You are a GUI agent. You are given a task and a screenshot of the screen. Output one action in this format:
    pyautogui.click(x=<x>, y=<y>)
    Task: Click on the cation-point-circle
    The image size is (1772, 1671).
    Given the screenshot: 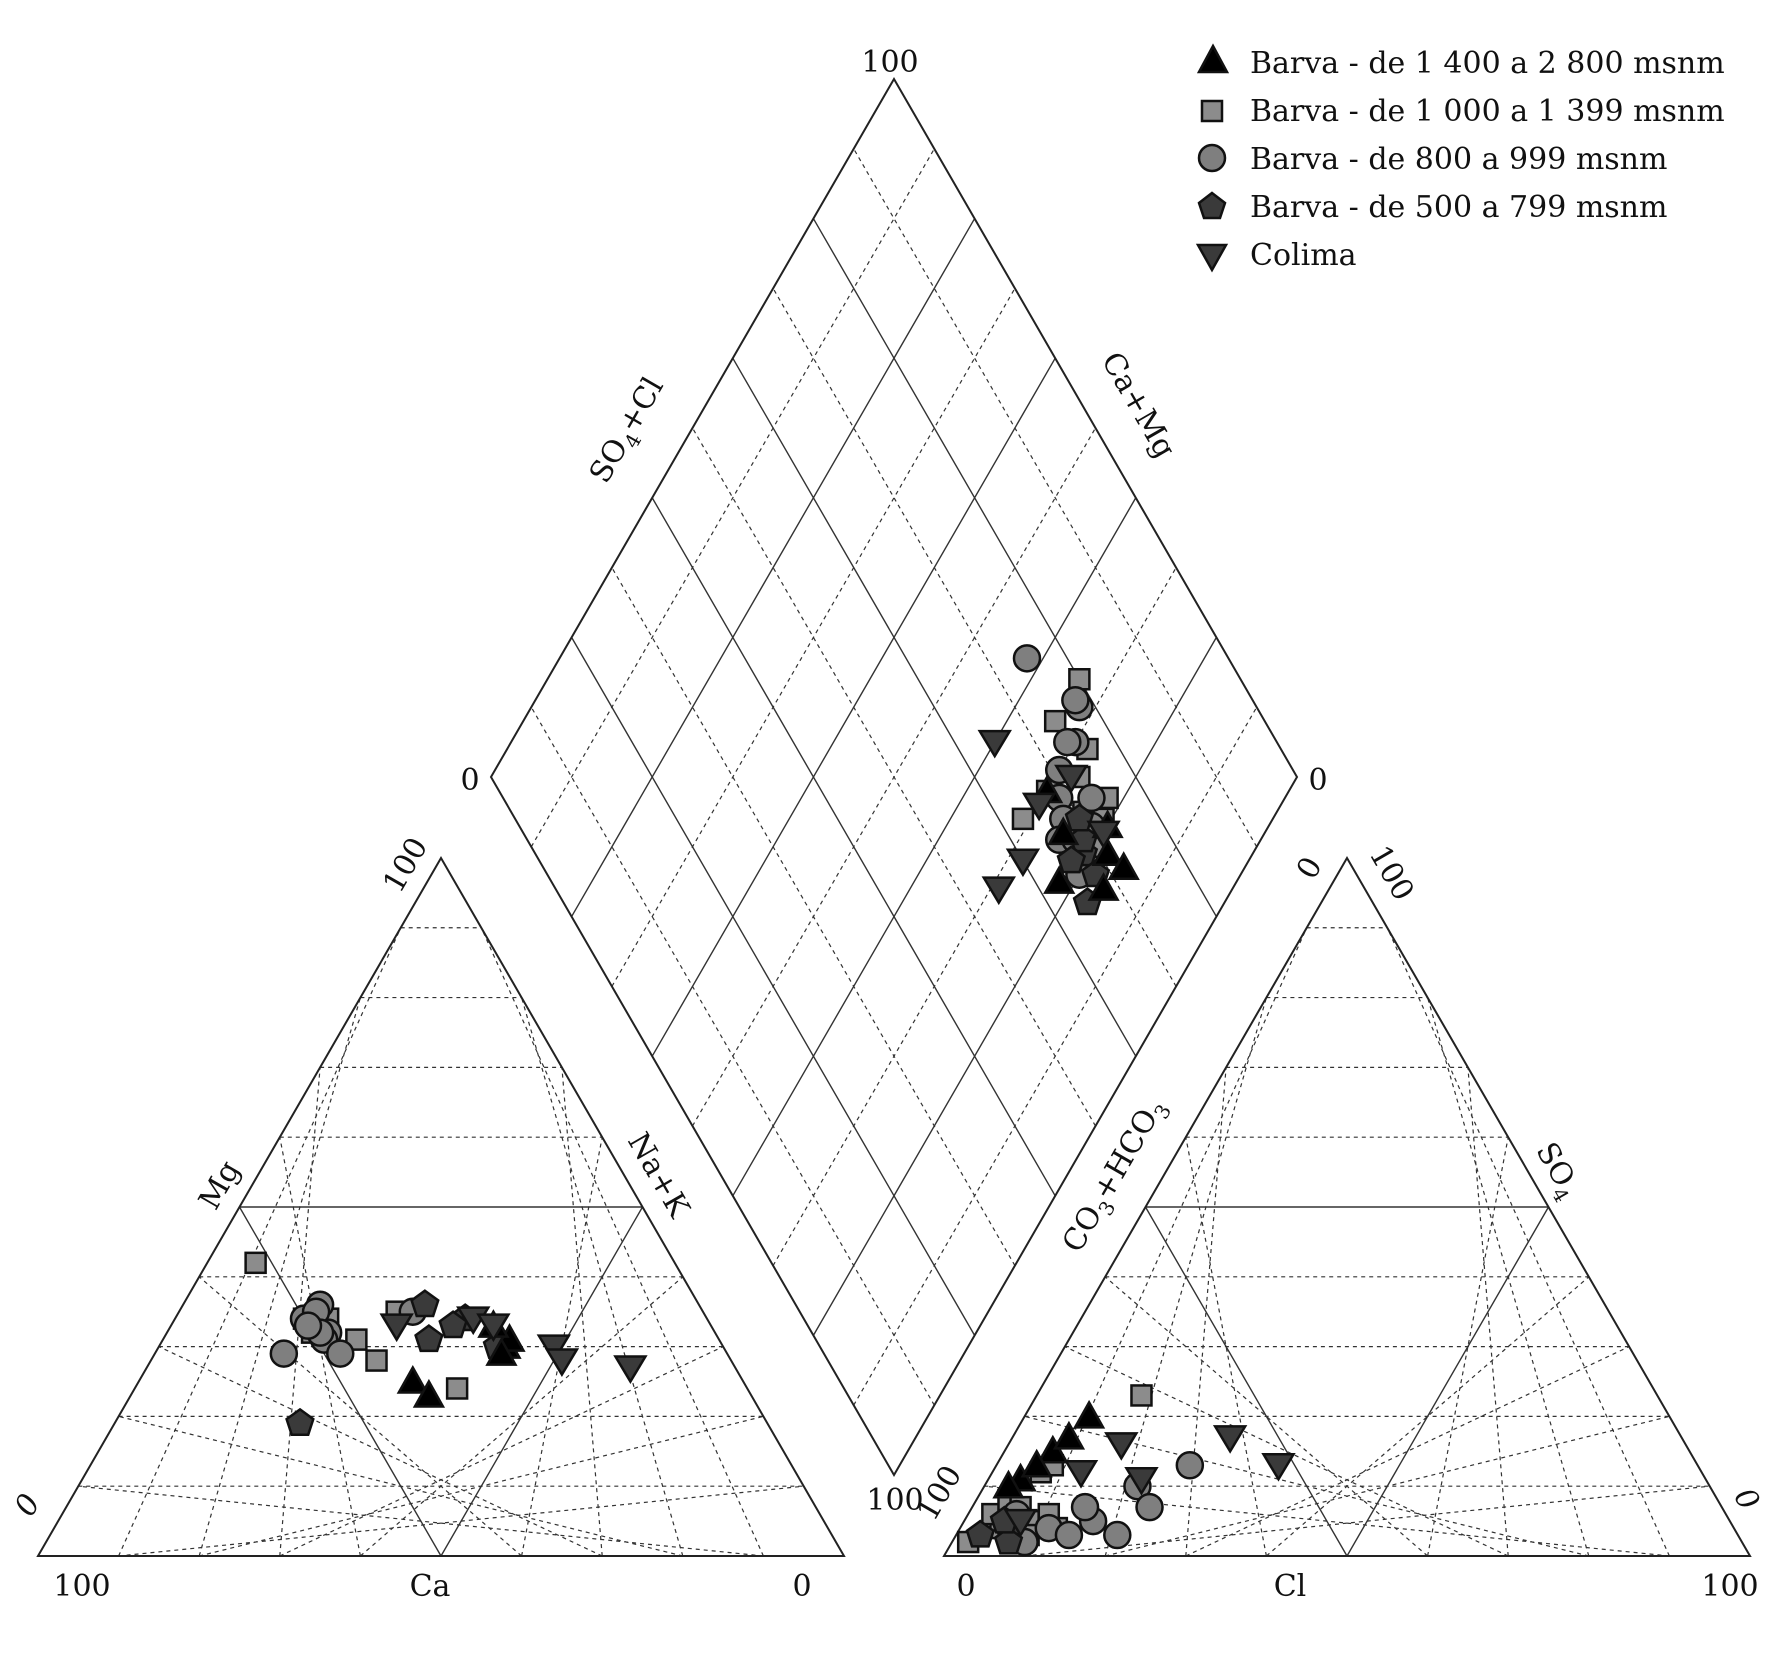 What is the action you would take?
    pyautogui.click(x=284, y=1353)
    